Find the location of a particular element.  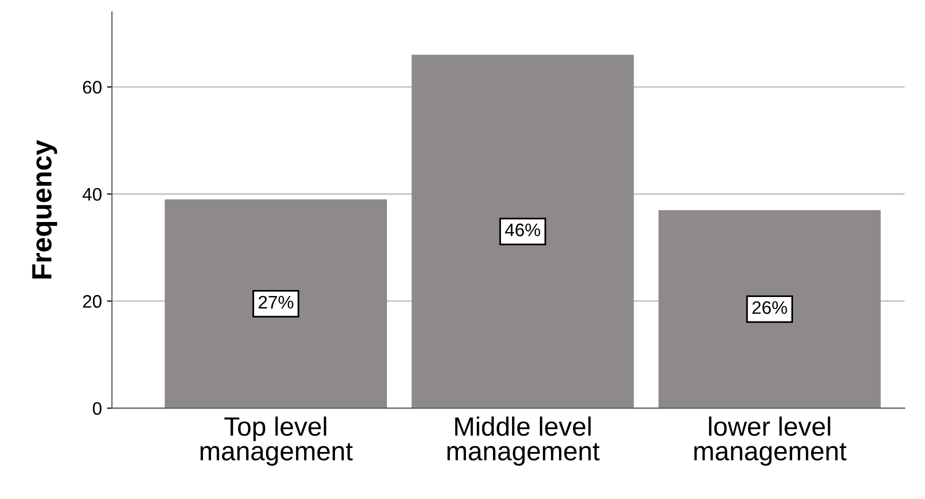

annotation: 27% is located at coordinates (276, 302).